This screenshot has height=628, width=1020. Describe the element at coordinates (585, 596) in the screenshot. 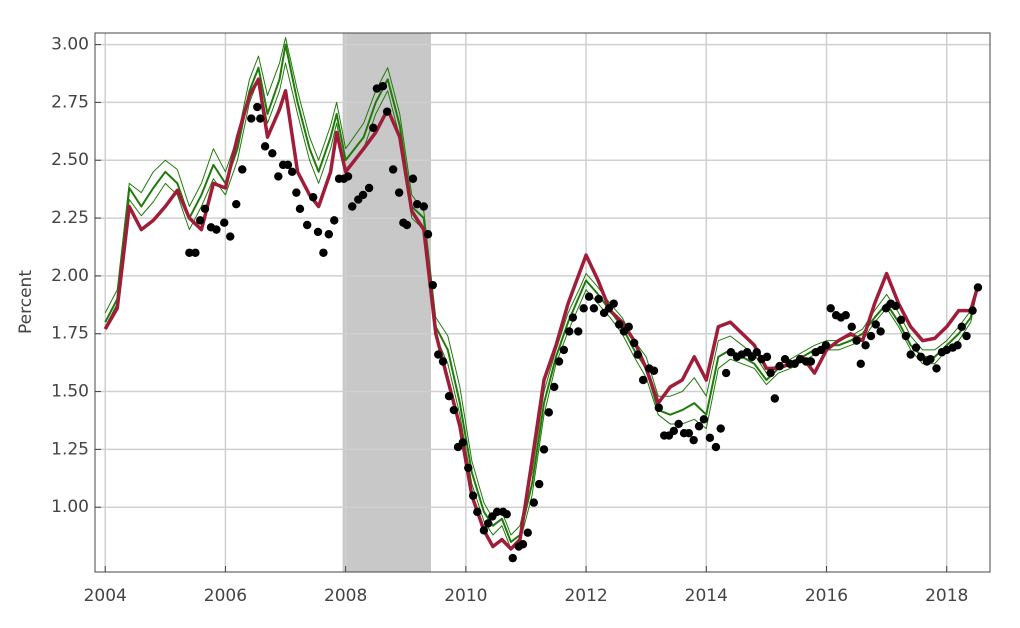

I see `x-tick-label: 2012` at that location.